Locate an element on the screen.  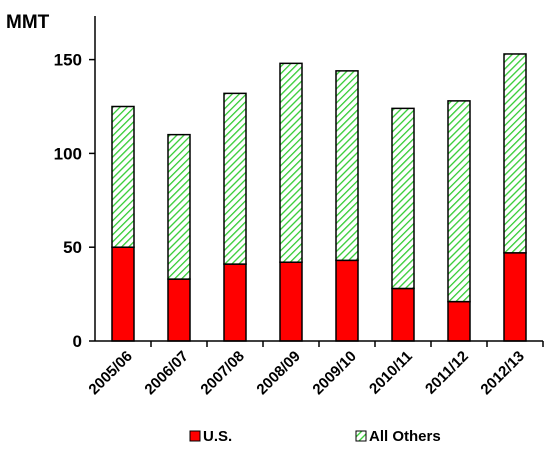
y-tick-label: 150 is located at coordinates (68, 60).